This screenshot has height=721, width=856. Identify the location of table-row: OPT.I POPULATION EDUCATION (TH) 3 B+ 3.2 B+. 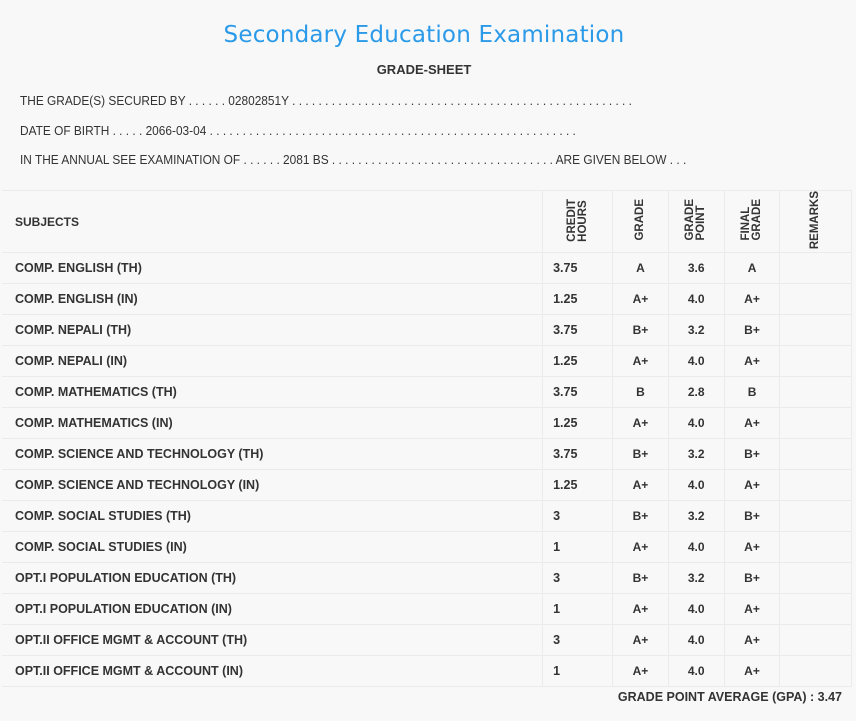
(427, 578).